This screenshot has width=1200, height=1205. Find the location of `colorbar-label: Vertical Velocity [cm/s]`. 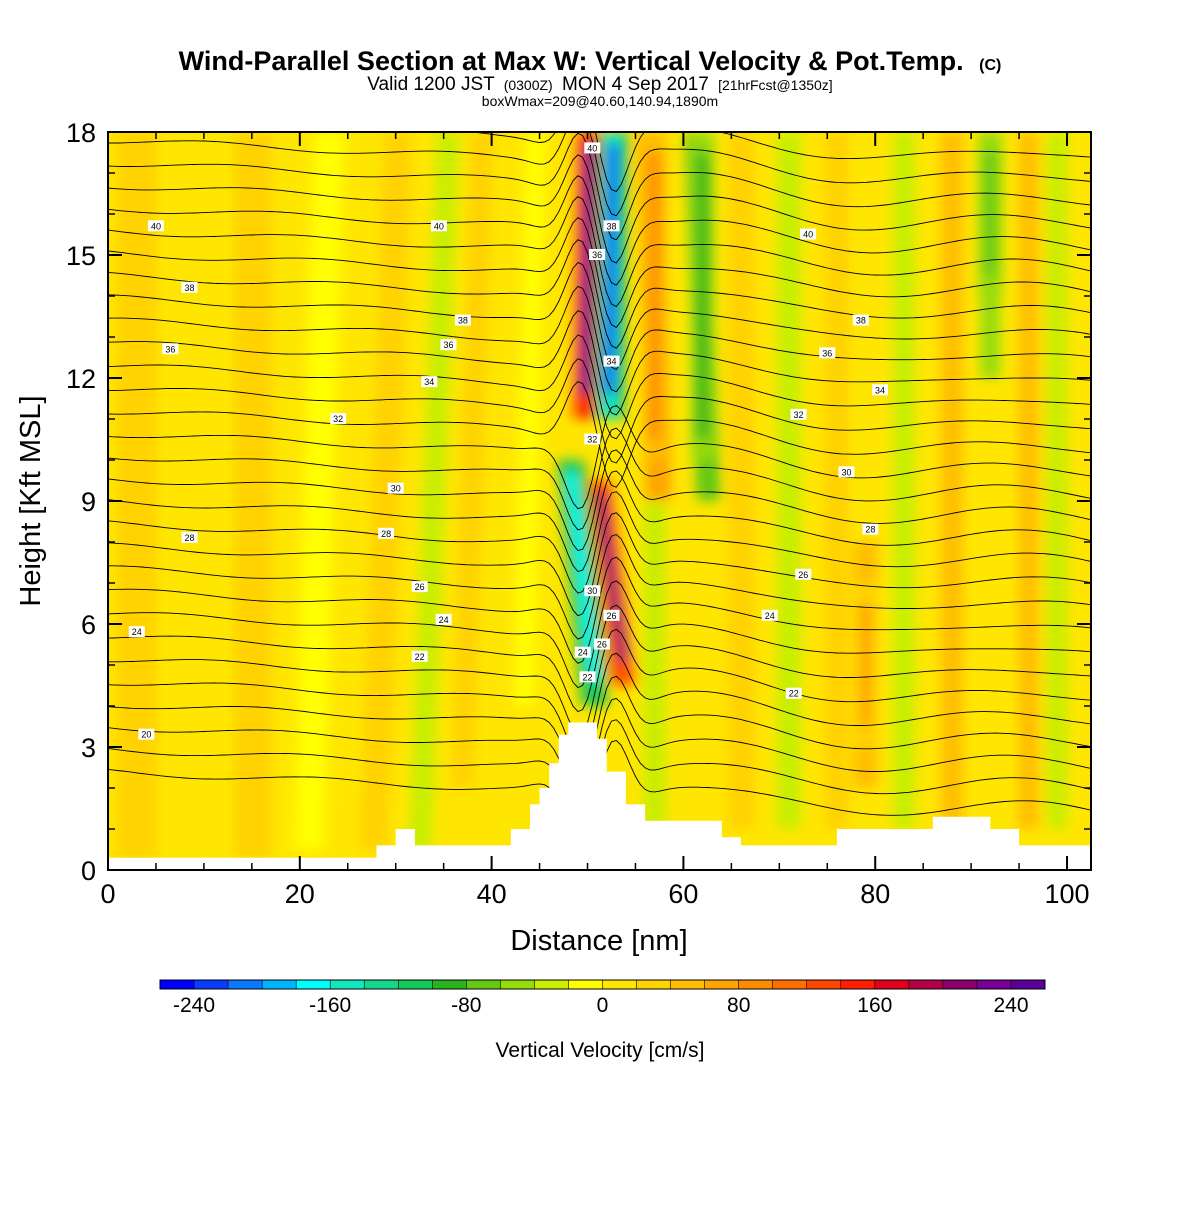

colorbar-label: Vertical Velocity [cm/s] is located at coordinates (600, 1050).